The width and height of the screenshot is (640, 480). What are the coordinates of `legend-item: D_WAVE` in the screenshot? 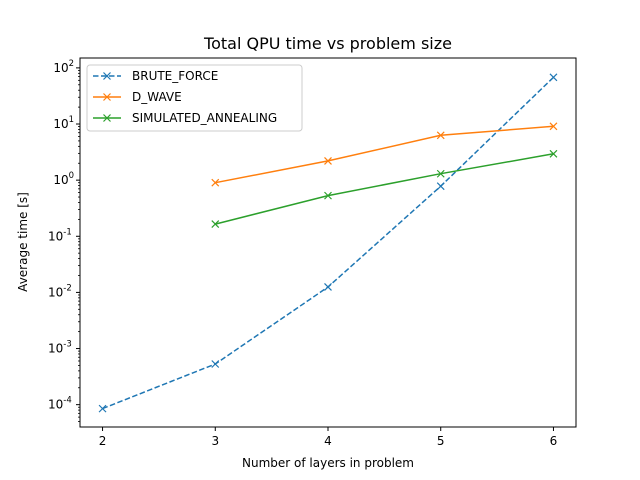 It's located at (137, 97).